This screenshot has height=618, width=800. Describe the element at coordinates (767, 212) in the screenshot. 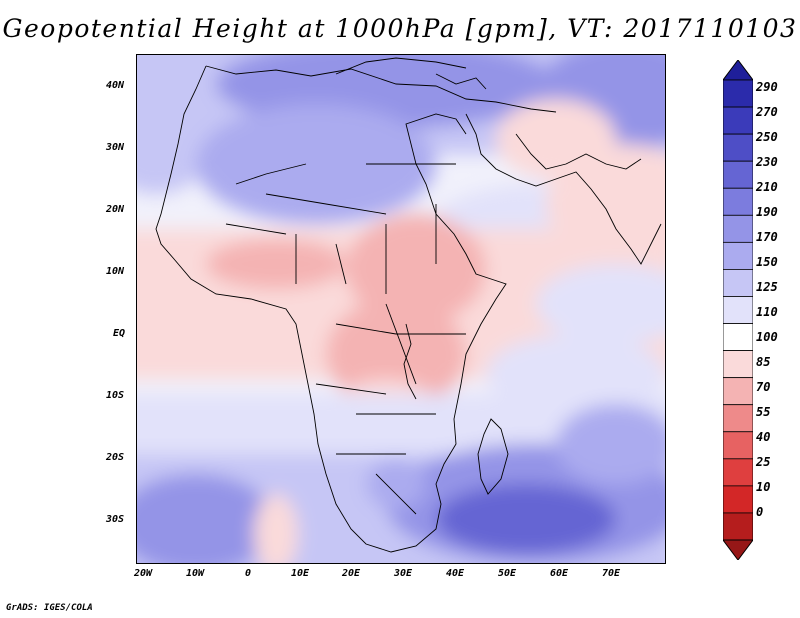

I see `legend-label: 190` at that location.